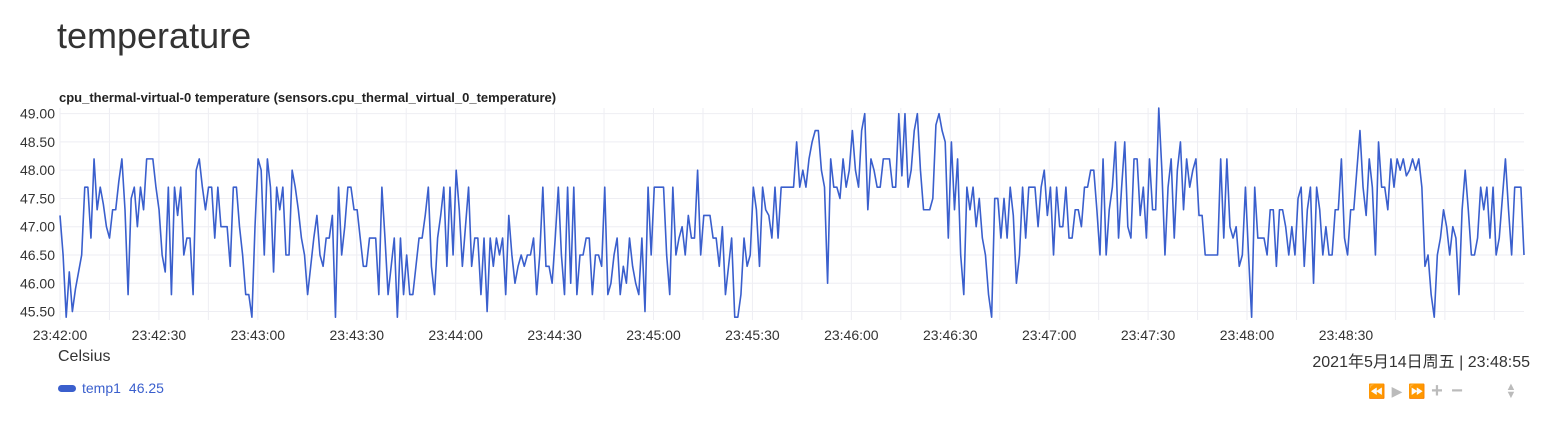 The height and width of the screenshot is (428, 1542). I want to click on resize-handle-icon: ▲ ▼, so click(1511, 391).